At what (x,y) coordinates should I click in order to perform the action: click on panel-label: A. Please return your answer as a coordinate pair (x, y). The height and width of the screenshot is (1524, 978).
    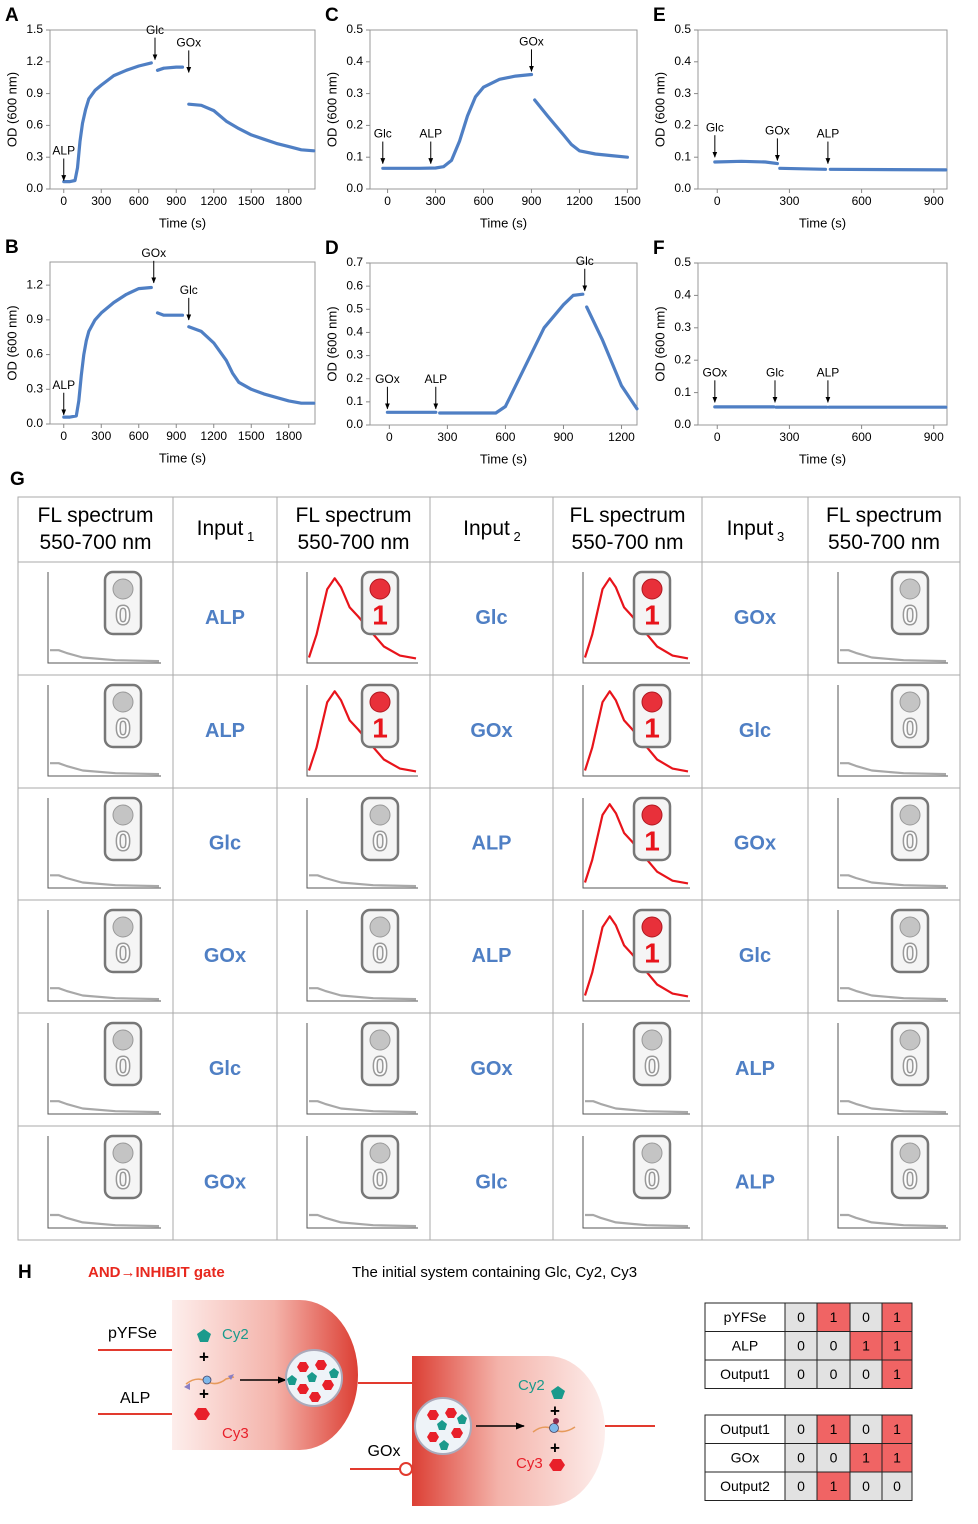
    Looking at the image, I should click on (12, 15).